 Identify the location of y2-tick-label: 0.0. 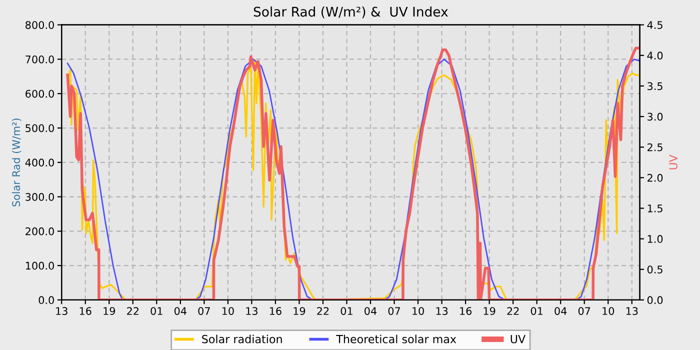
(655, 300).